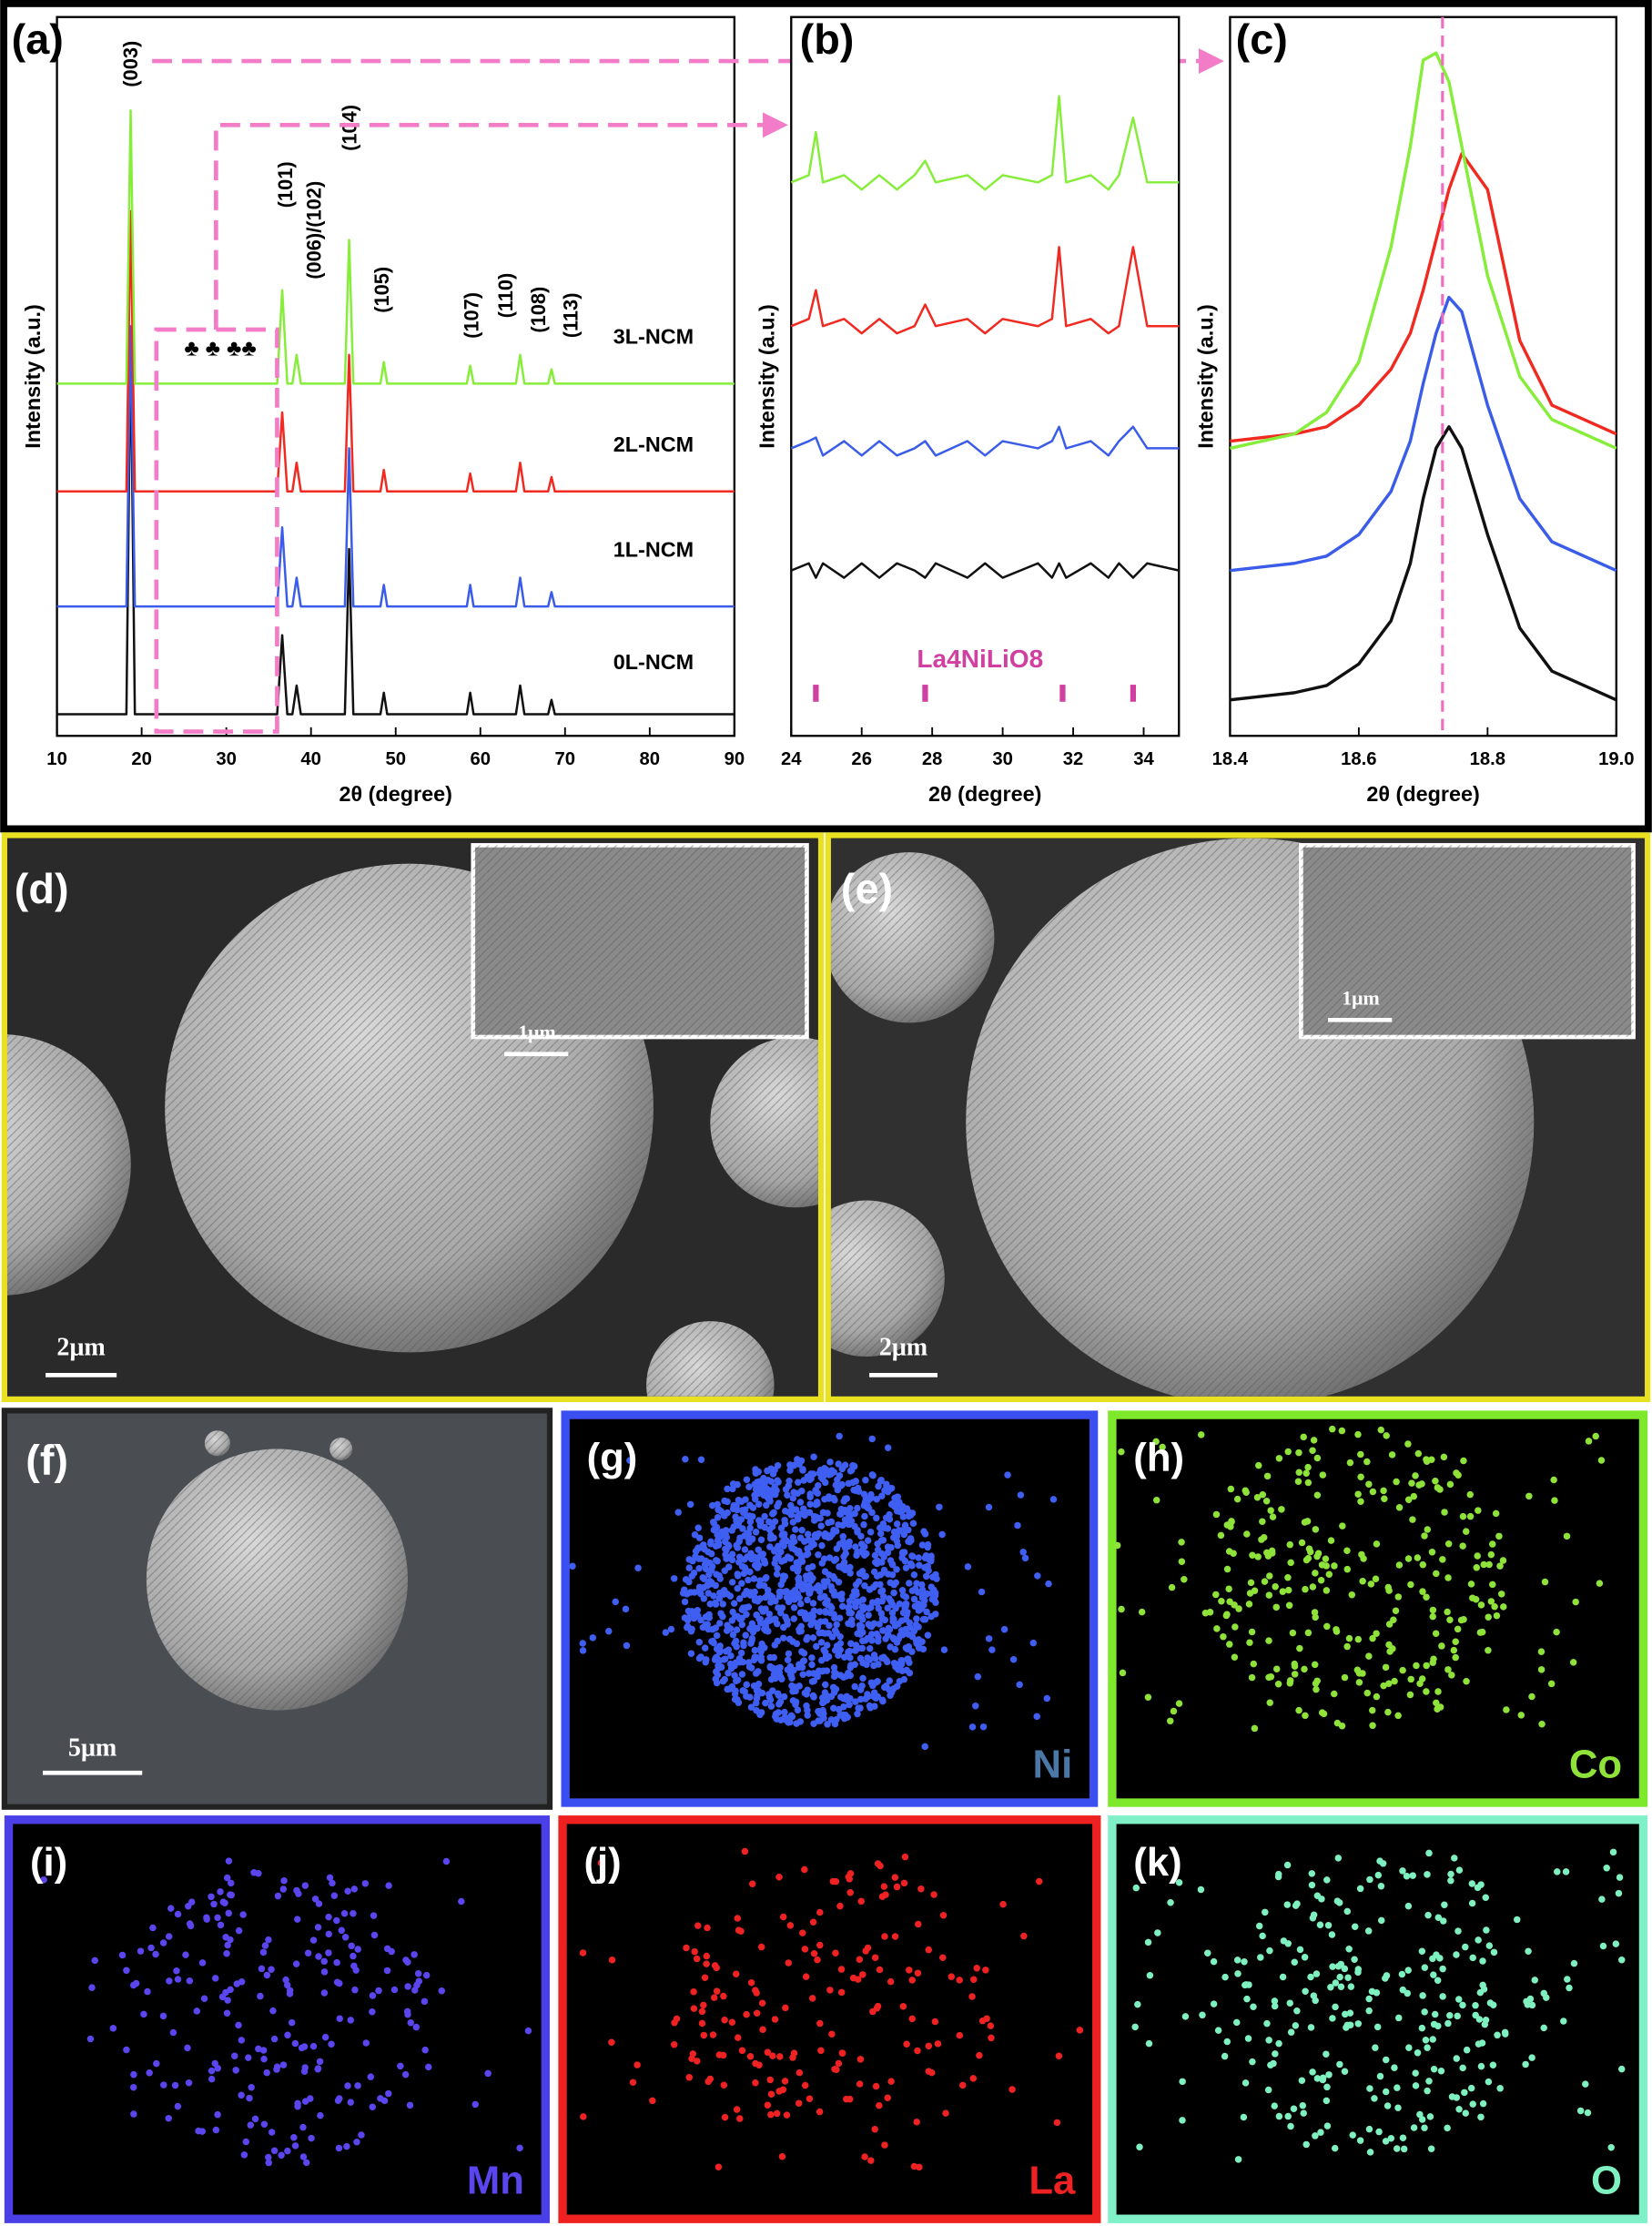 The height and width of the screenshot is (2226, 1652). I want to click on x-tick-label: 32, so click(1074, 759).